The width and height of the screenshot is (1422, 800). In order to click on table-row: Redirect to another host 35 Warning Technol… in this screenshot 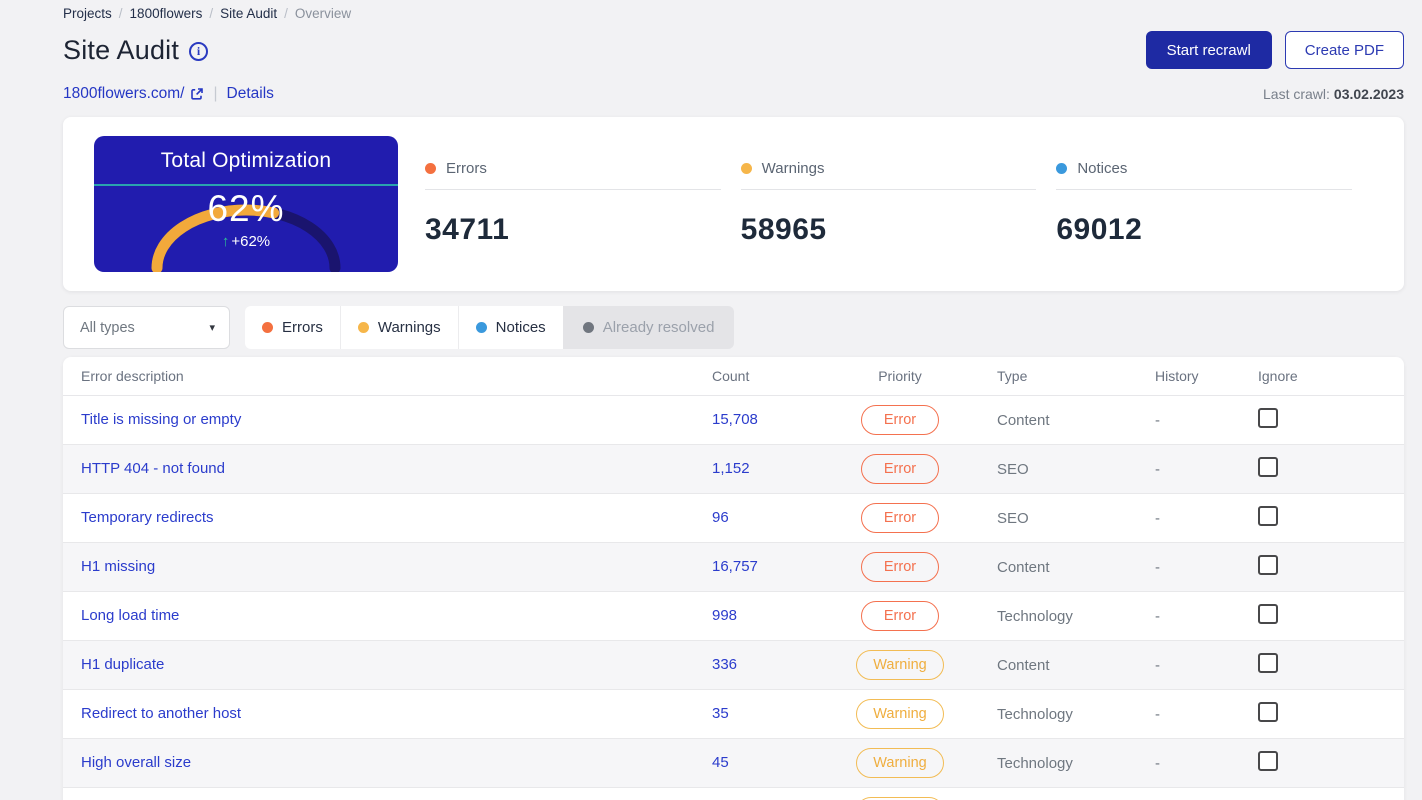, I will do `click(733, 714)`.